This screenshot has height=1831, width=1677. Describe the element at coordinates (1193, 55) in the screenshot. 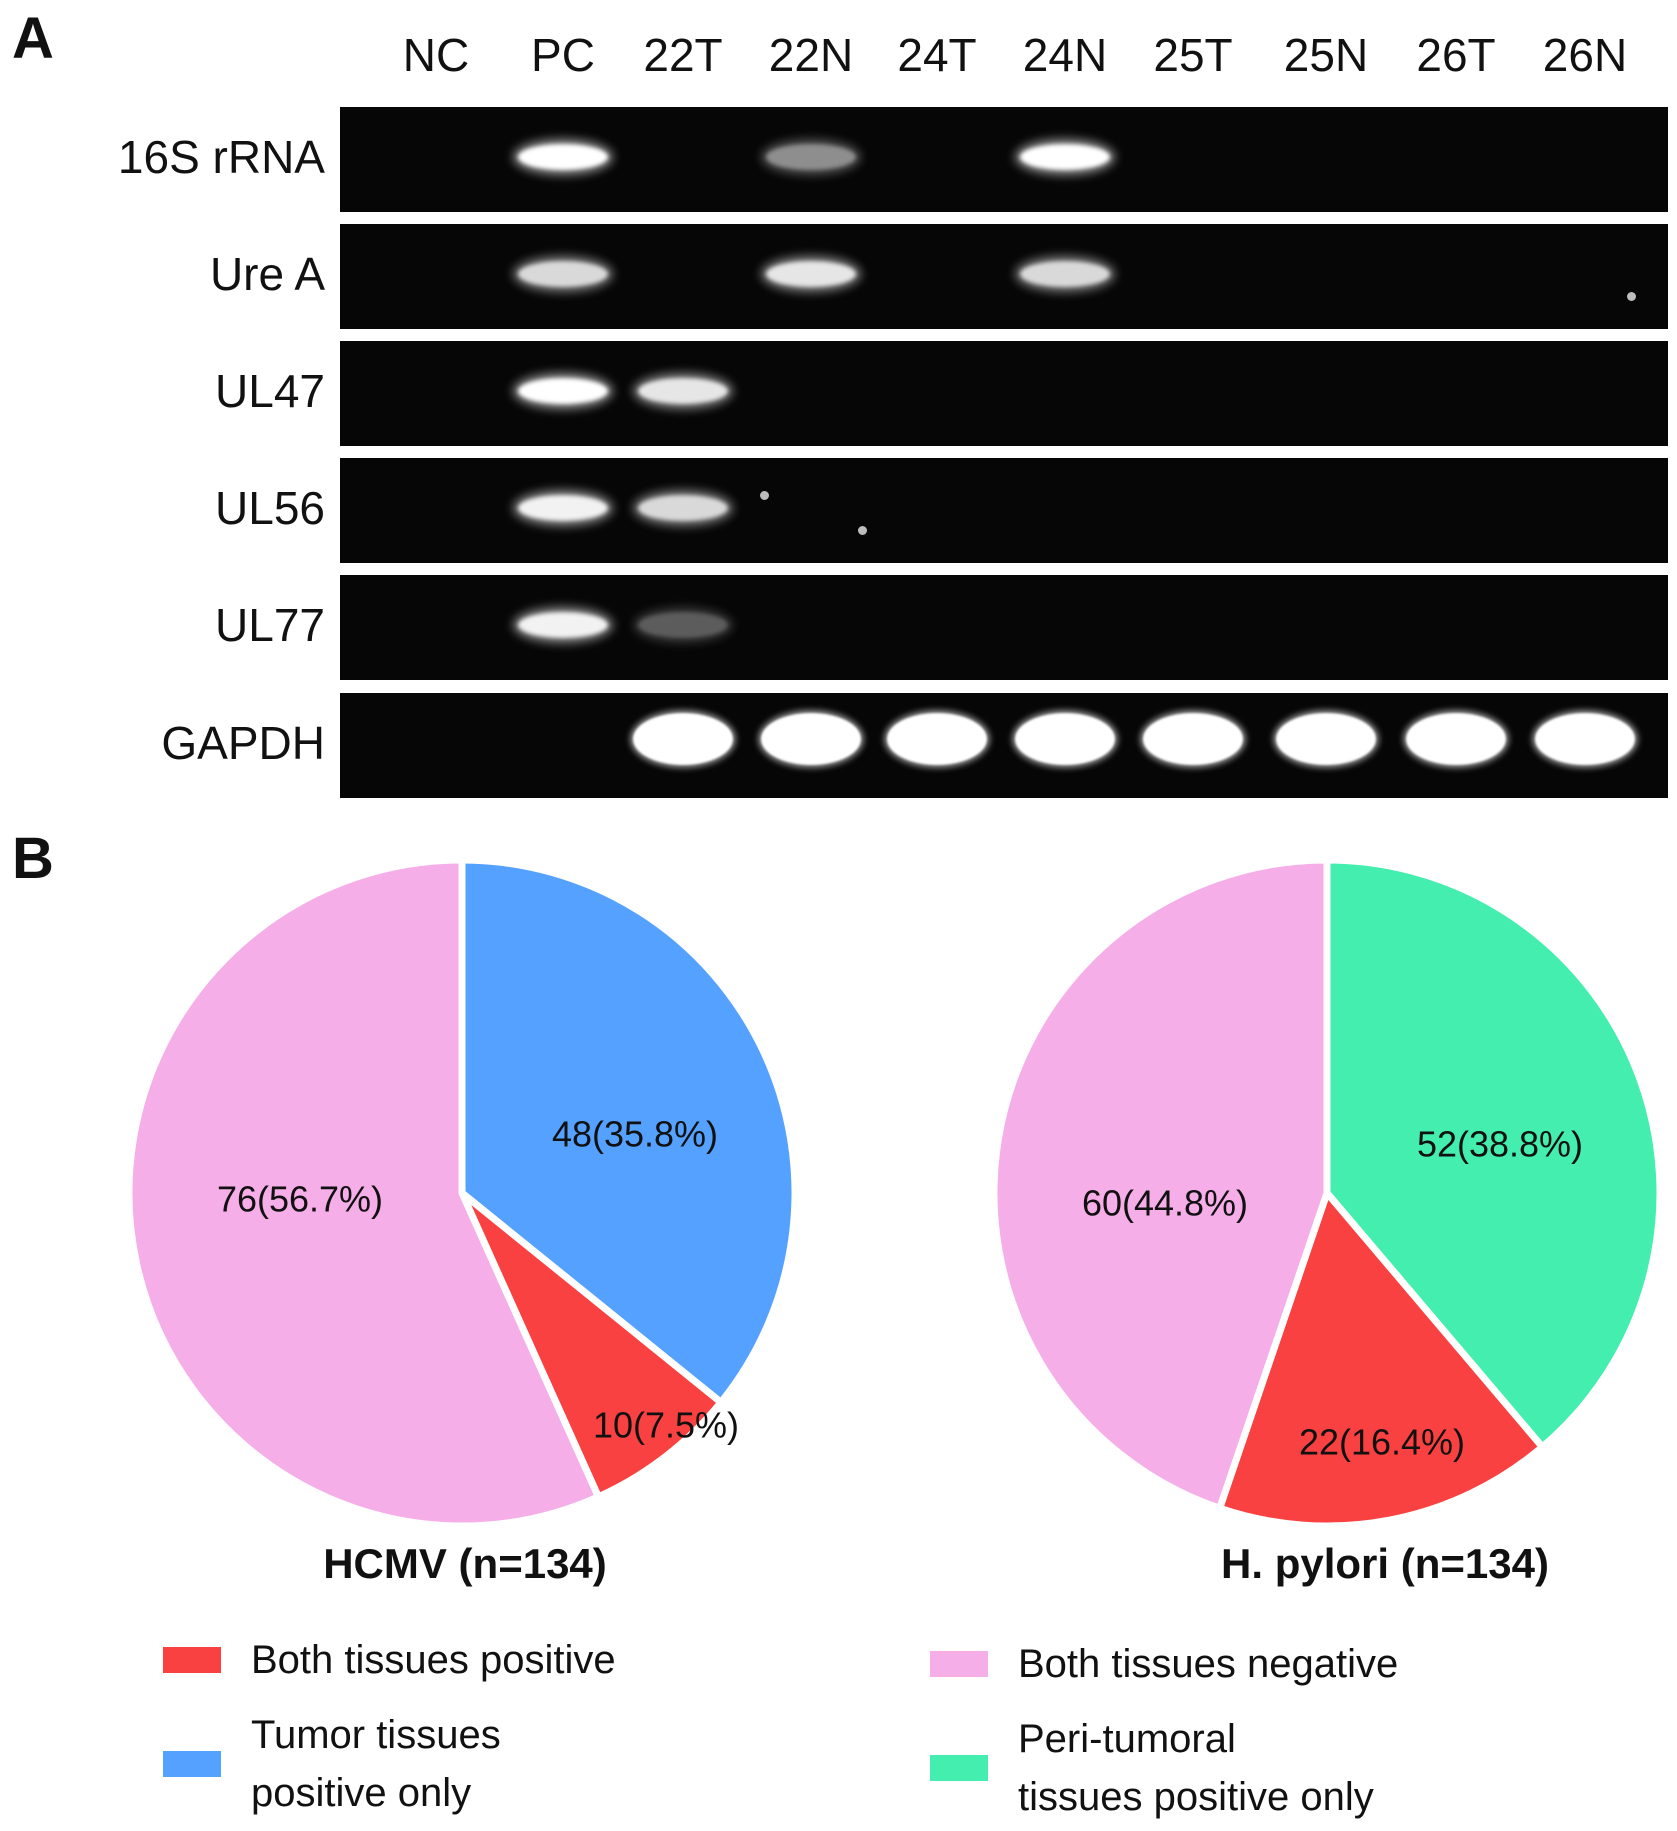

I see `lane-label-25t: 25T` at that location.